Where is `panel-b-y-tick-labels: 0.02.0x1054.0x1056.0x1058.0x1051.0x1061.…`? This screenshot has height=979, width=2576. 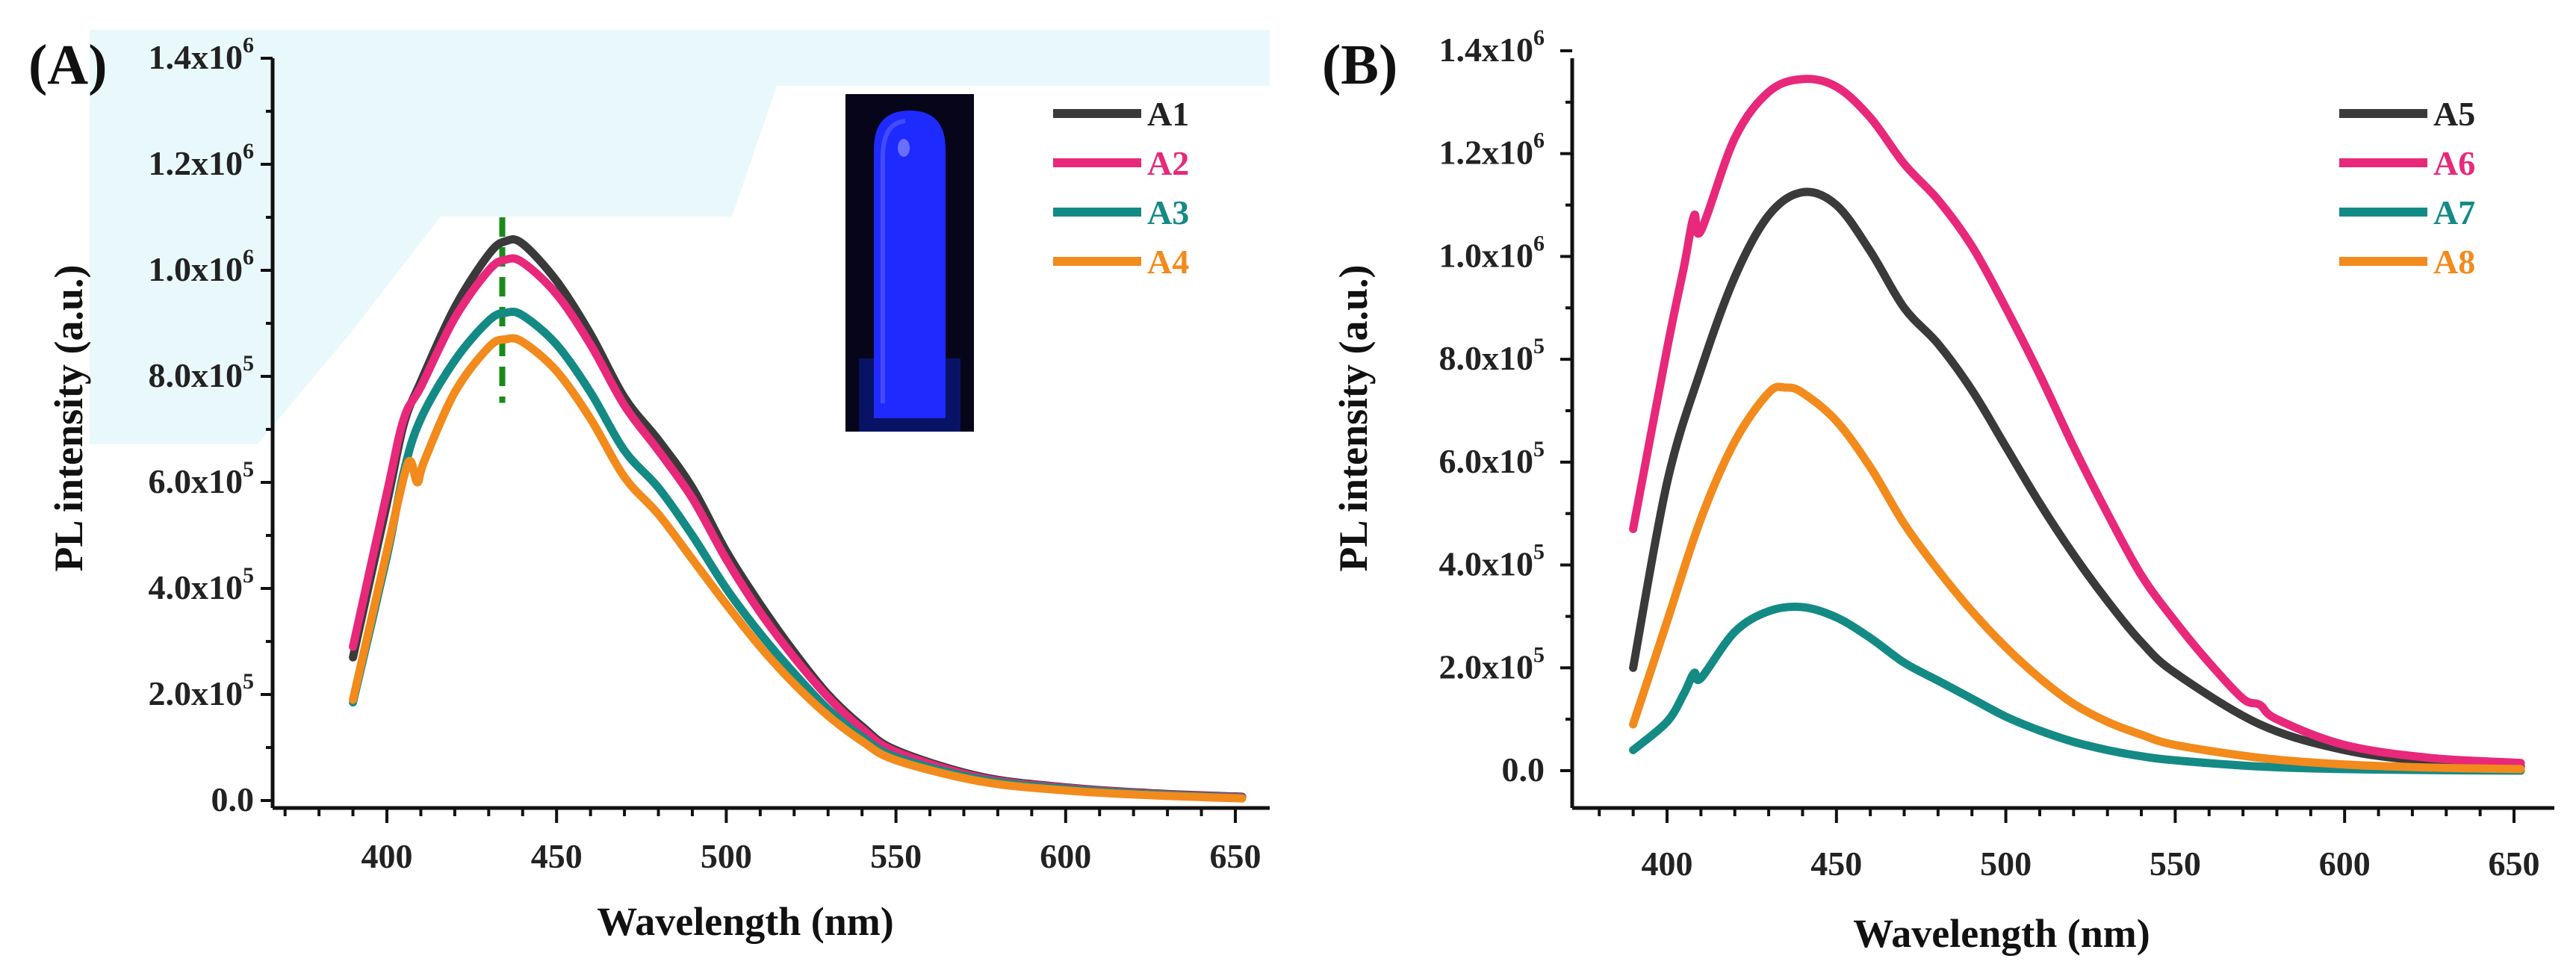
panel-b-y-tick-labels: 0.02.0x1054.0x1056.0x1058.0x1051.0x1061.… is located at coordinates (1492, 407).